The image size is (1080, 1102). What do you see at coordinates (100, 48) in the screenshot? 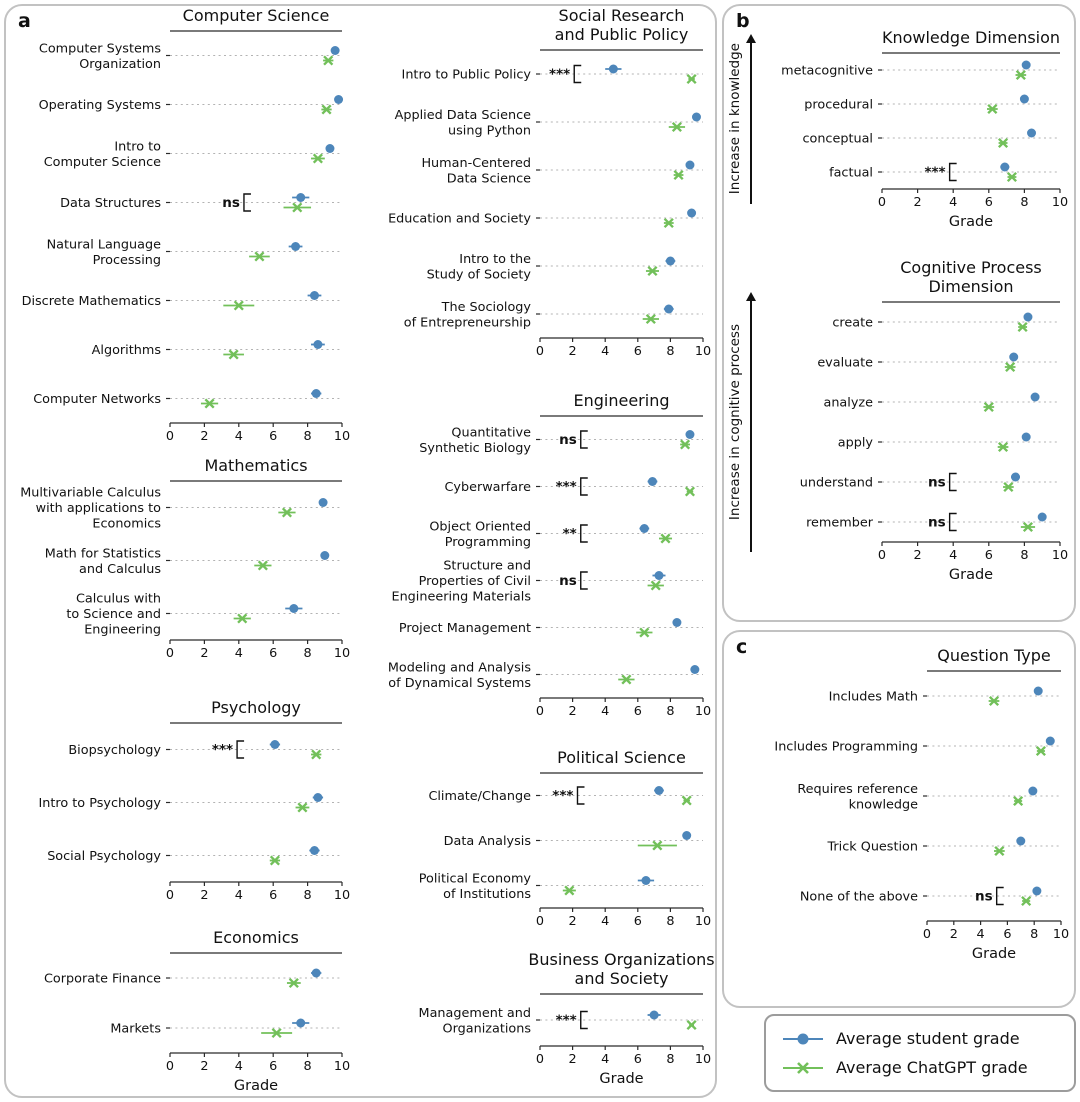
I see `category-label: Computer Systems` at bounding box center [100, 48].